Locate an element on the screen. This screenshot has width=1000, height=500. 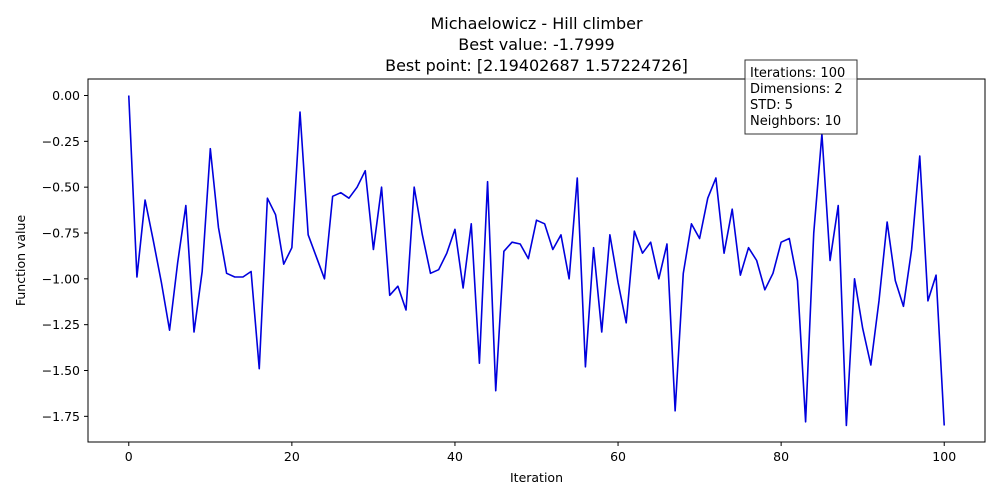
y-tick-label: −0.50 is located at coordinates (61, 187).